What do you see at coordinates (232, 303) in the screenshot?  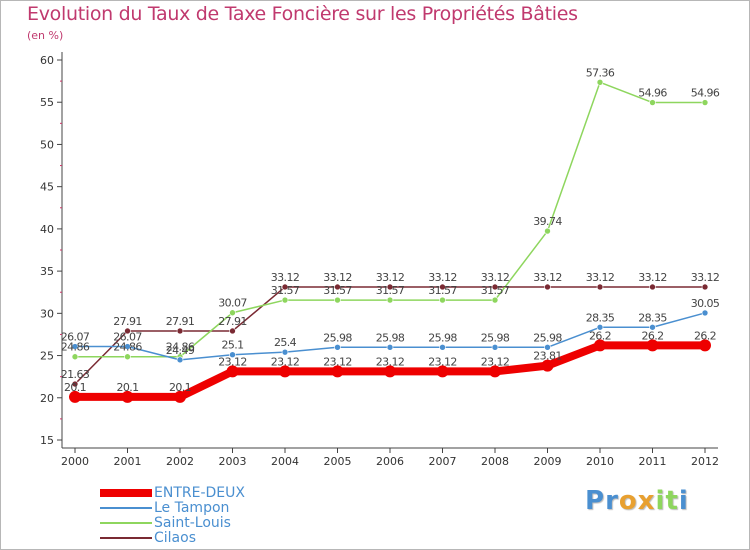 I see `data-label: 30.07` at bounding box center [232, 303].